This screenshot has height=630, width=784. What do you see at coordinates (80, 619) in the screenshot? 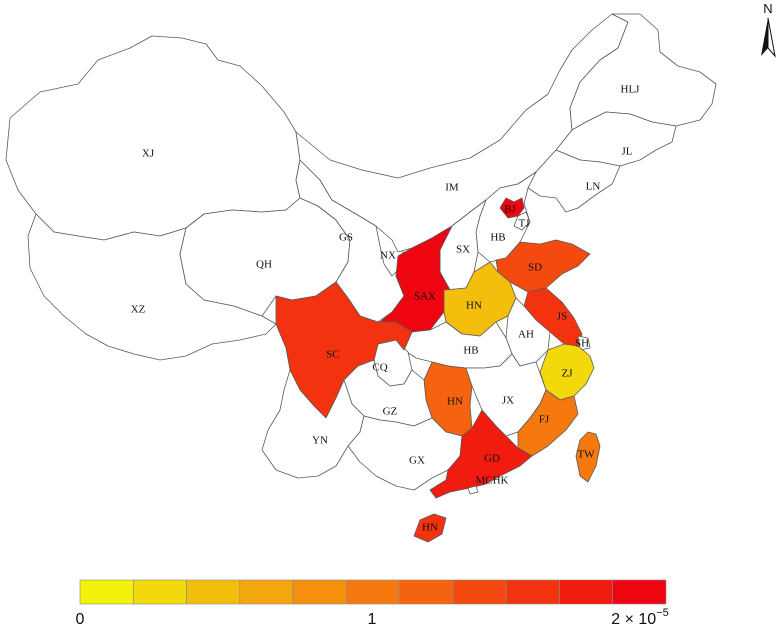
I see `legend-tick-0: 0` at bounding box center [80, 619].